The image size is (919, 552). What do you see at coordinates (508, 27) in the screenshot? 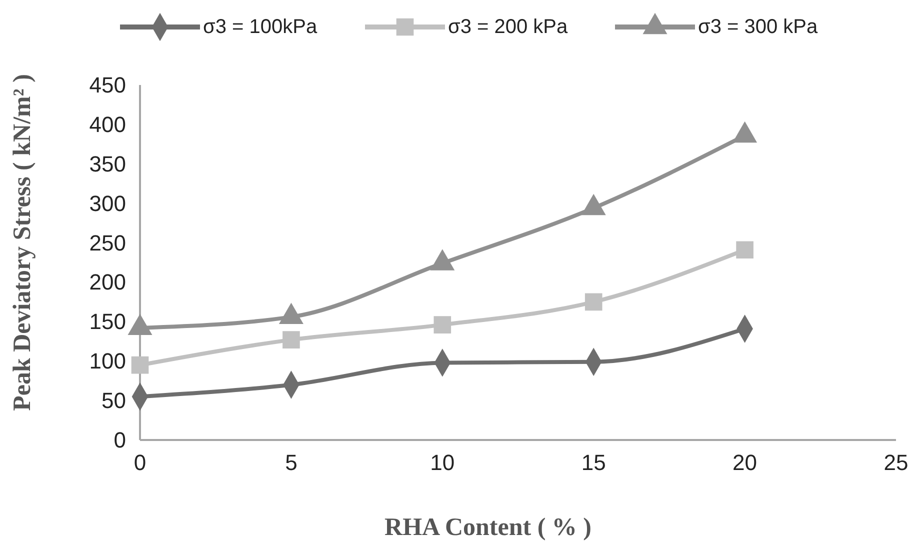
I see `legend-label: σ3 = 200 kPa` at bounding box center [508, 27].